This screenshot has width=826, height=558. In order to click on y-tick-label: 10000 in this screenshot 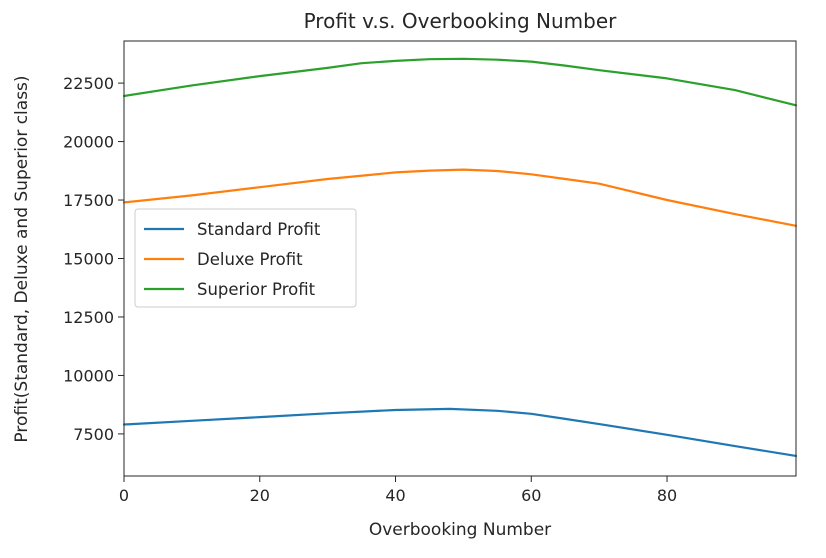, I will do `click(88, 375)`.